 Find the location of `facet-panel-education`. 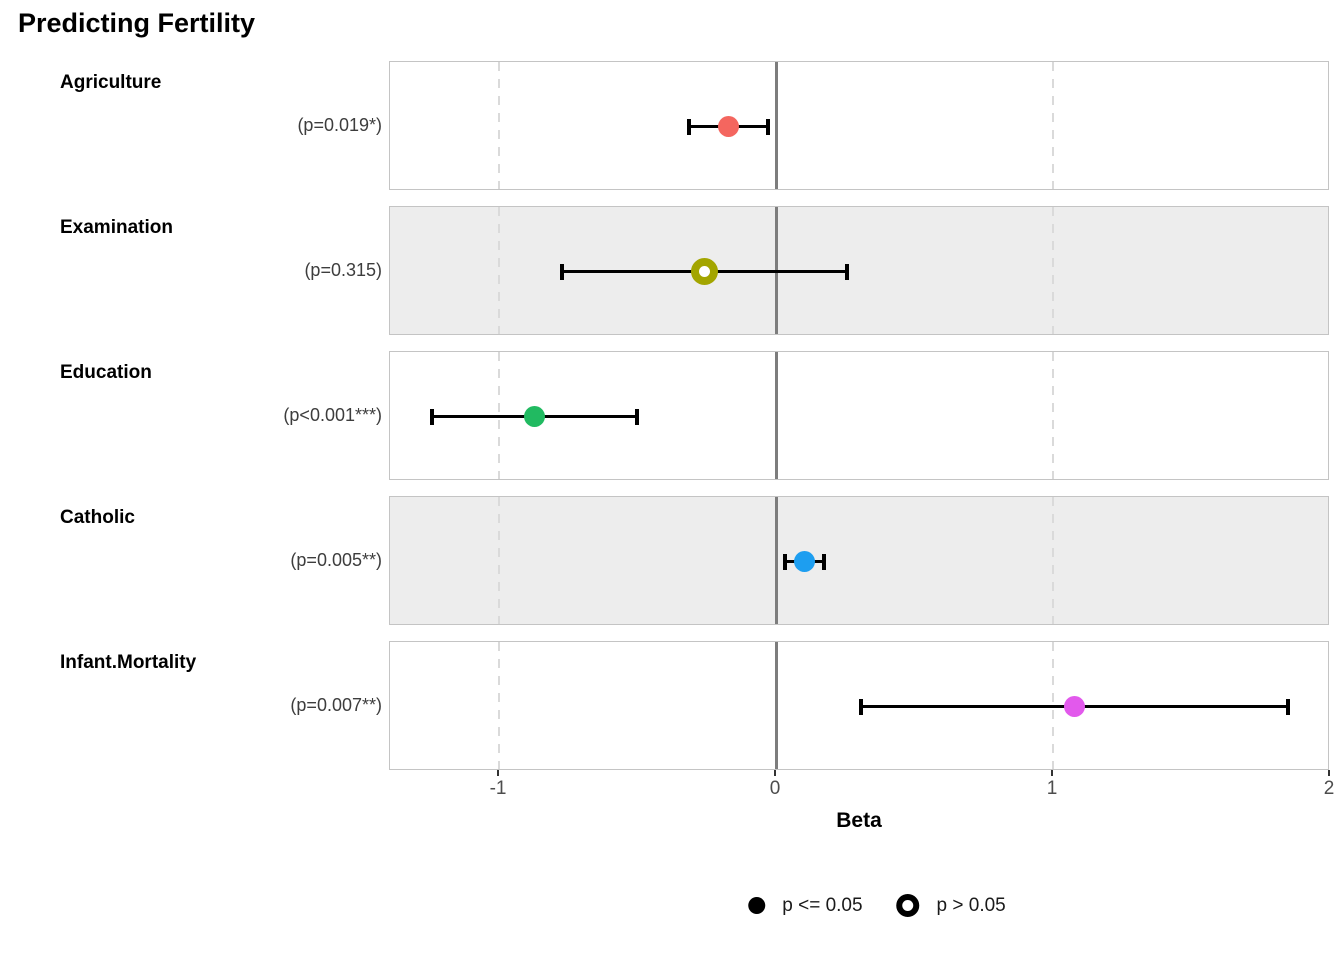

facet-panel-education is located at coordinates (859, 415).